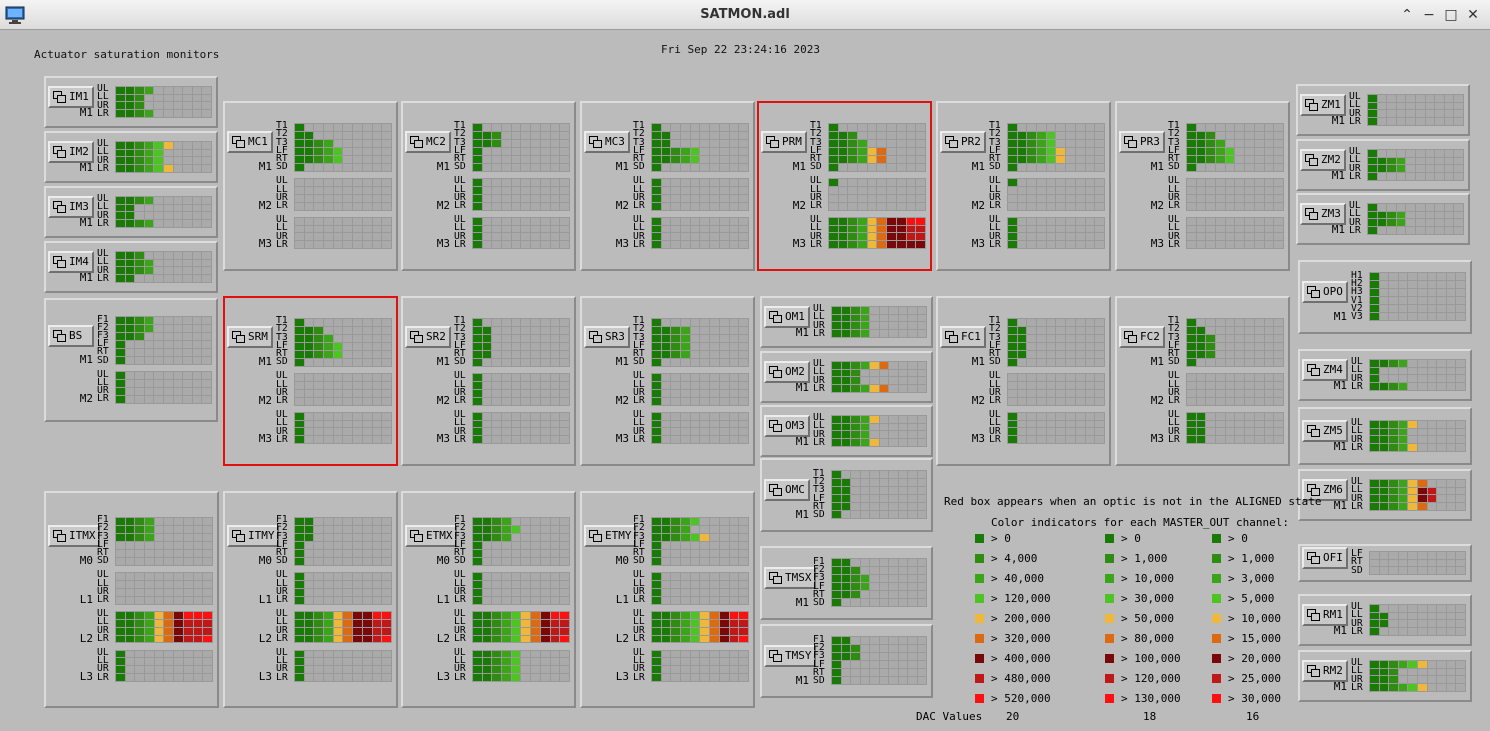 The width and height of the screenshot is (1490, 731). What do you see at coordinates (460, 321) in the screenshot?
I see `channel-label: T1` at bounding box center [460, 321].